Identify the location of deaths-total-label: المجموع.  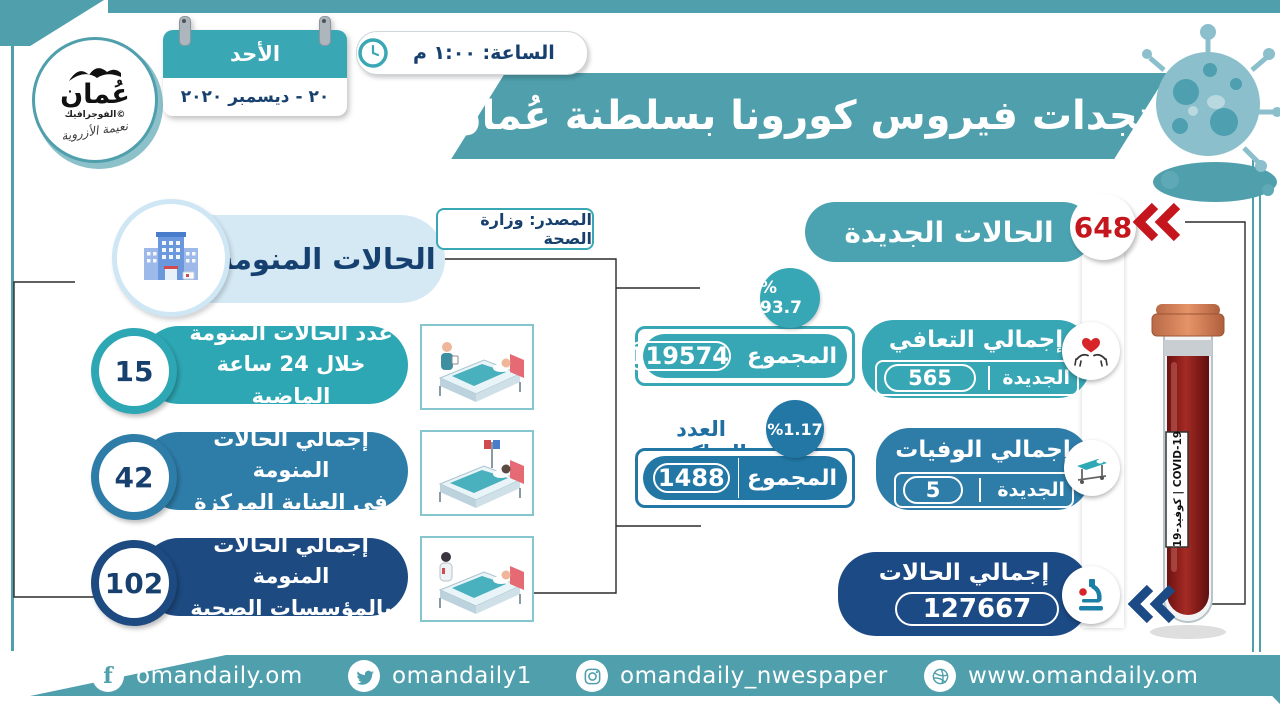
(792, 478).